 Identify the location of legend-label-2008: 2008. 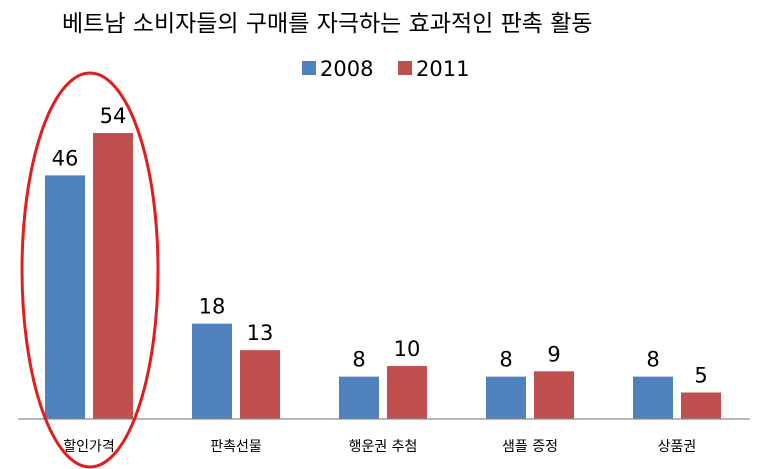
(346, 69).